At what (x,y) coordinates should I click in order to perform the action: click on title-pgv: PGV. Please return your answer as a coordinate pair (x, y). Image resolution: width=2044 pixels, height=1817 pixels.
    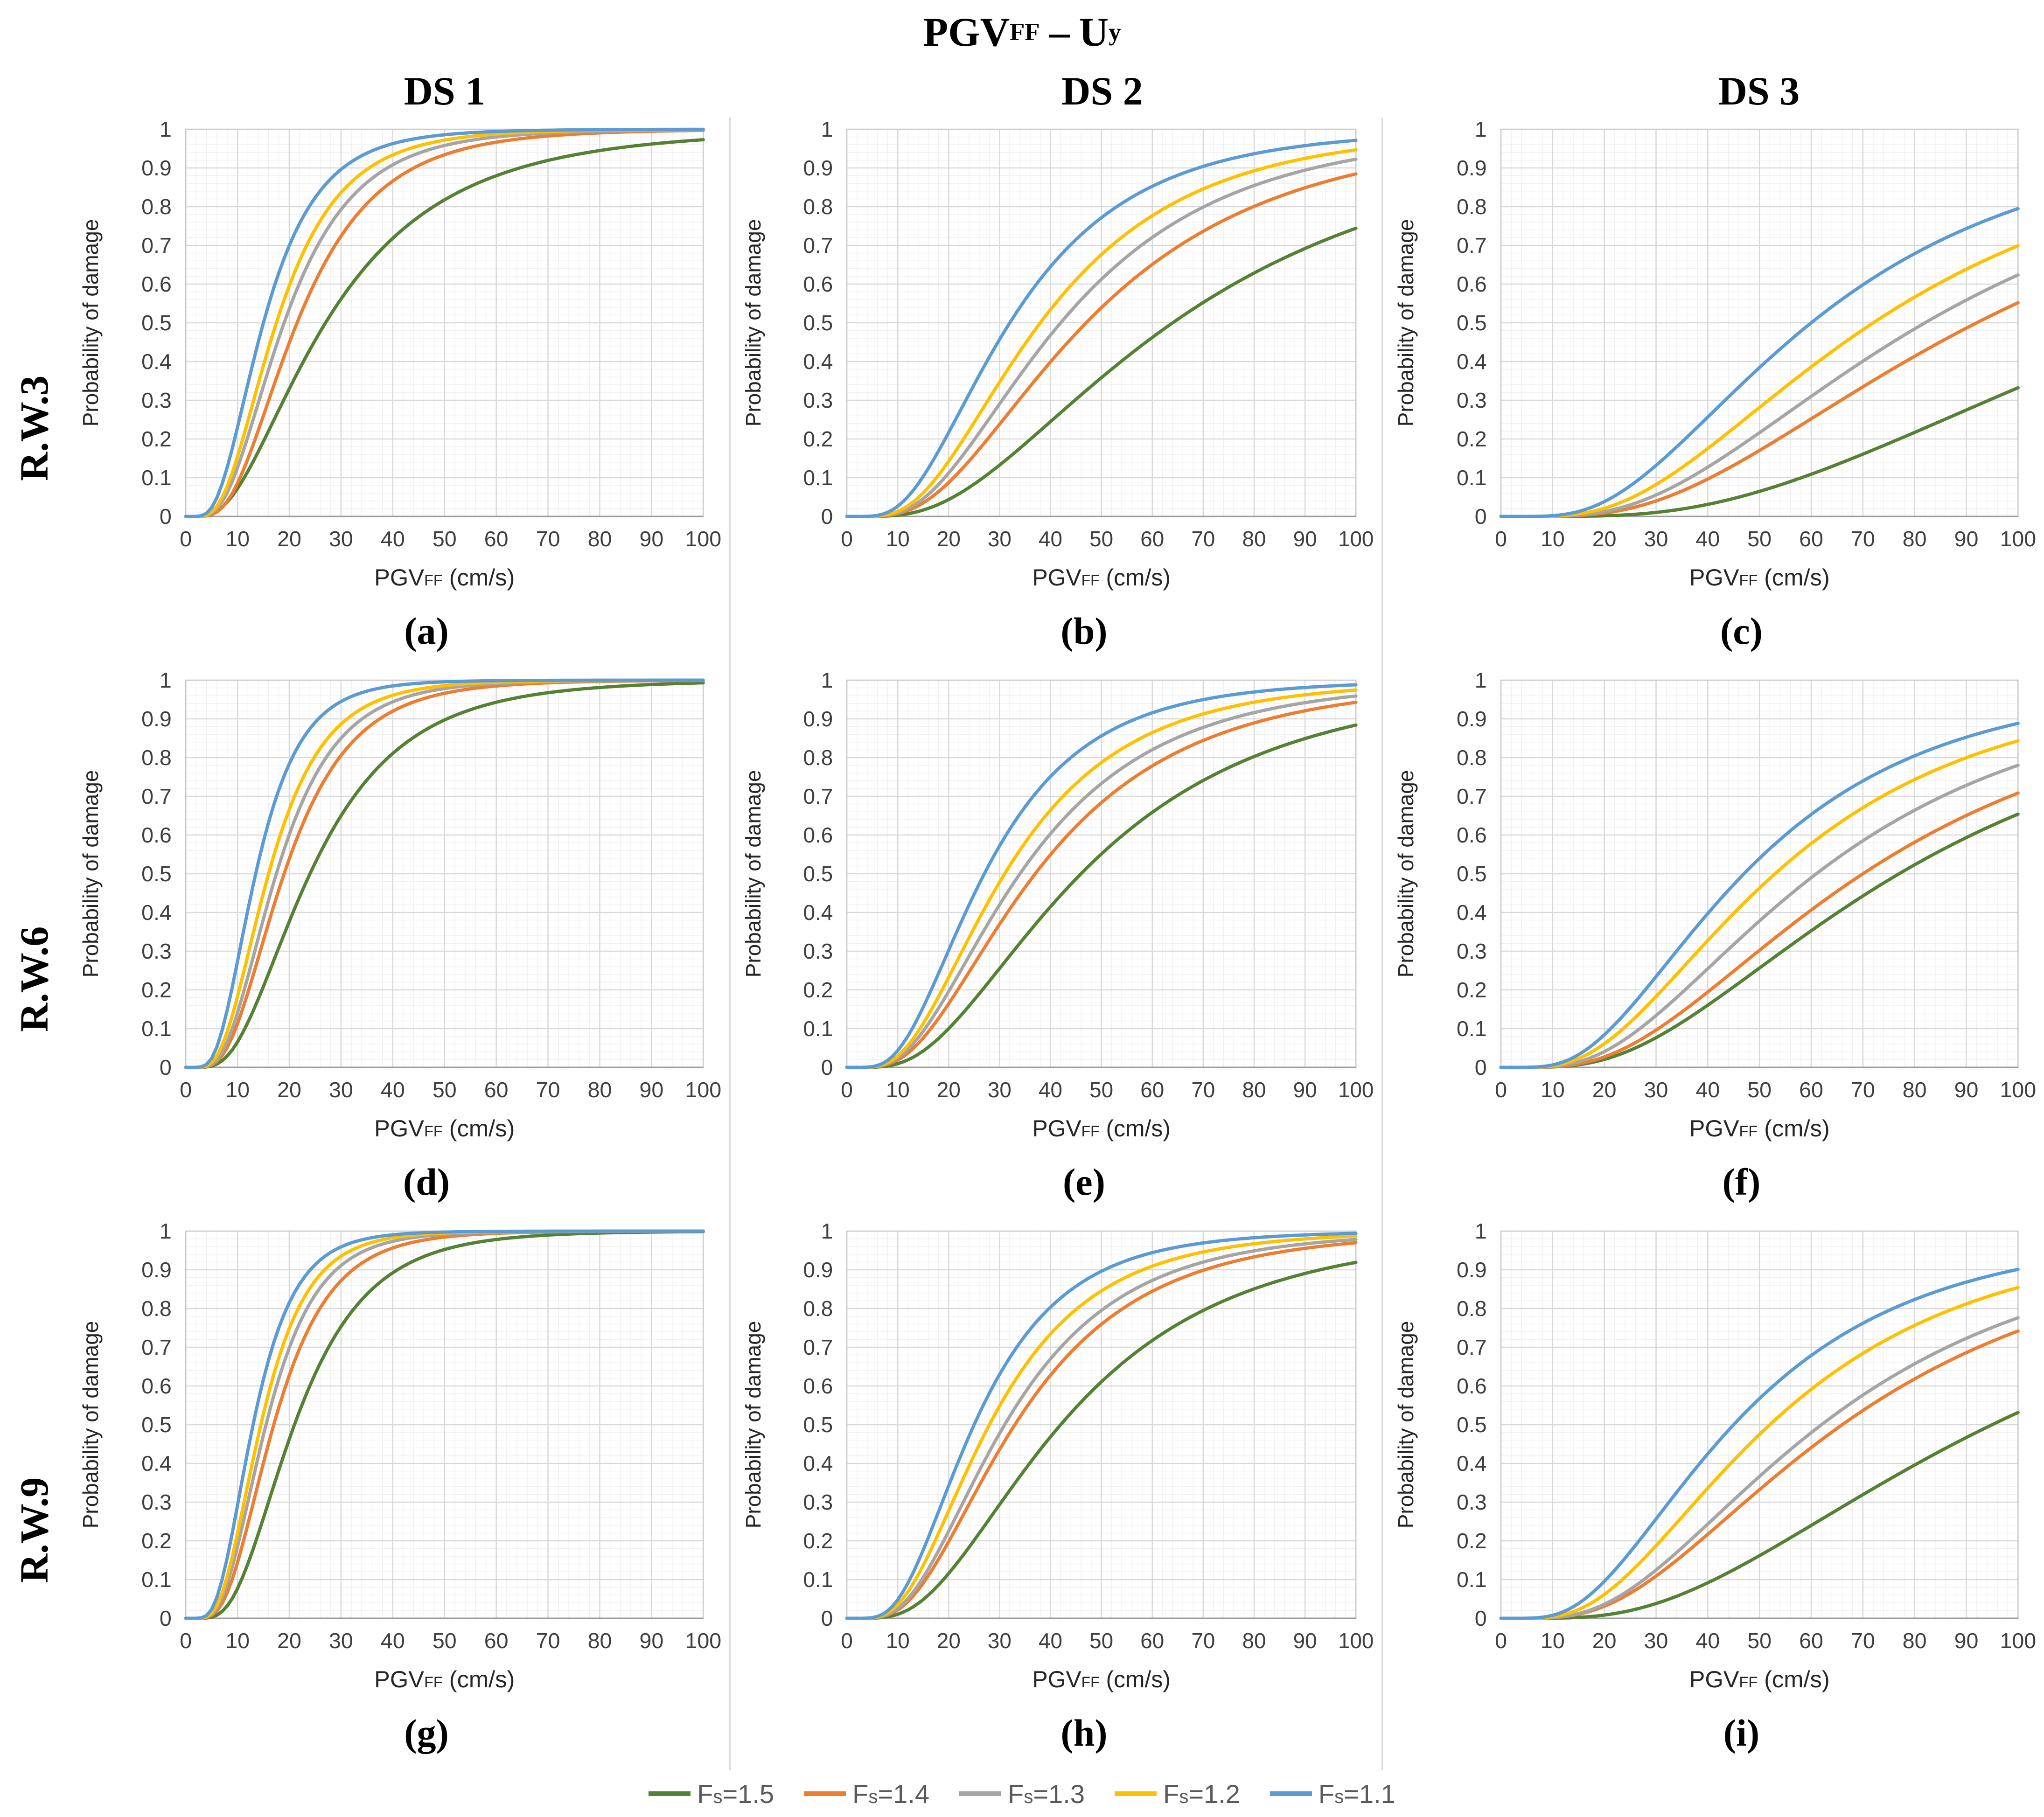
    Looking at the image, I should click on (966, 32).